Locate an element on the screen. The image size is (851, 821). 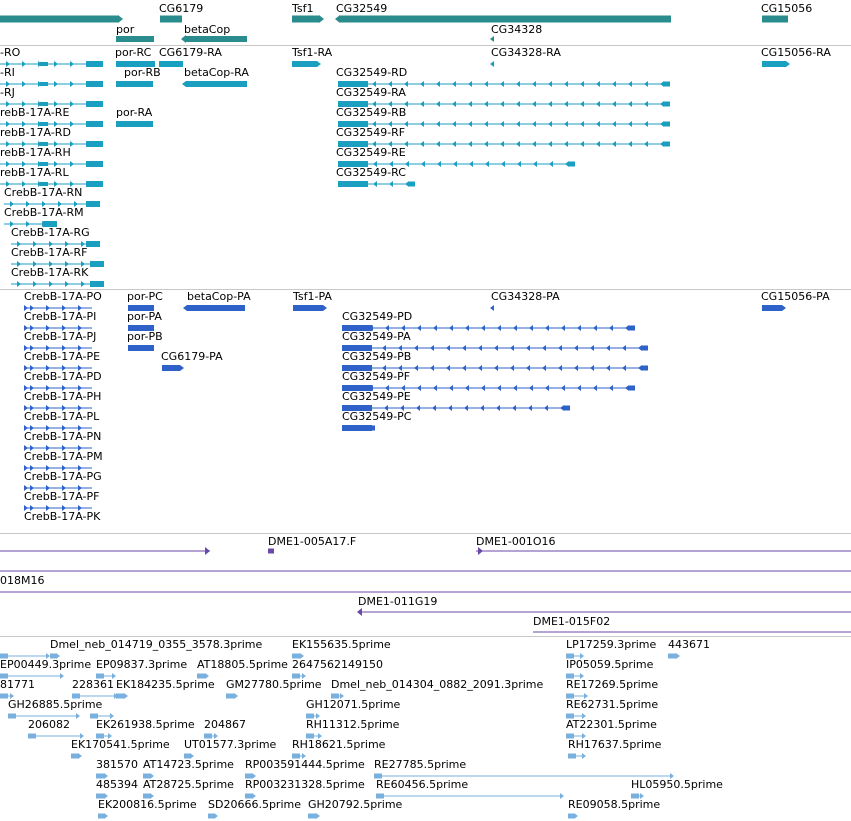
est-label: 485394 is located at coordinates (117, 784).